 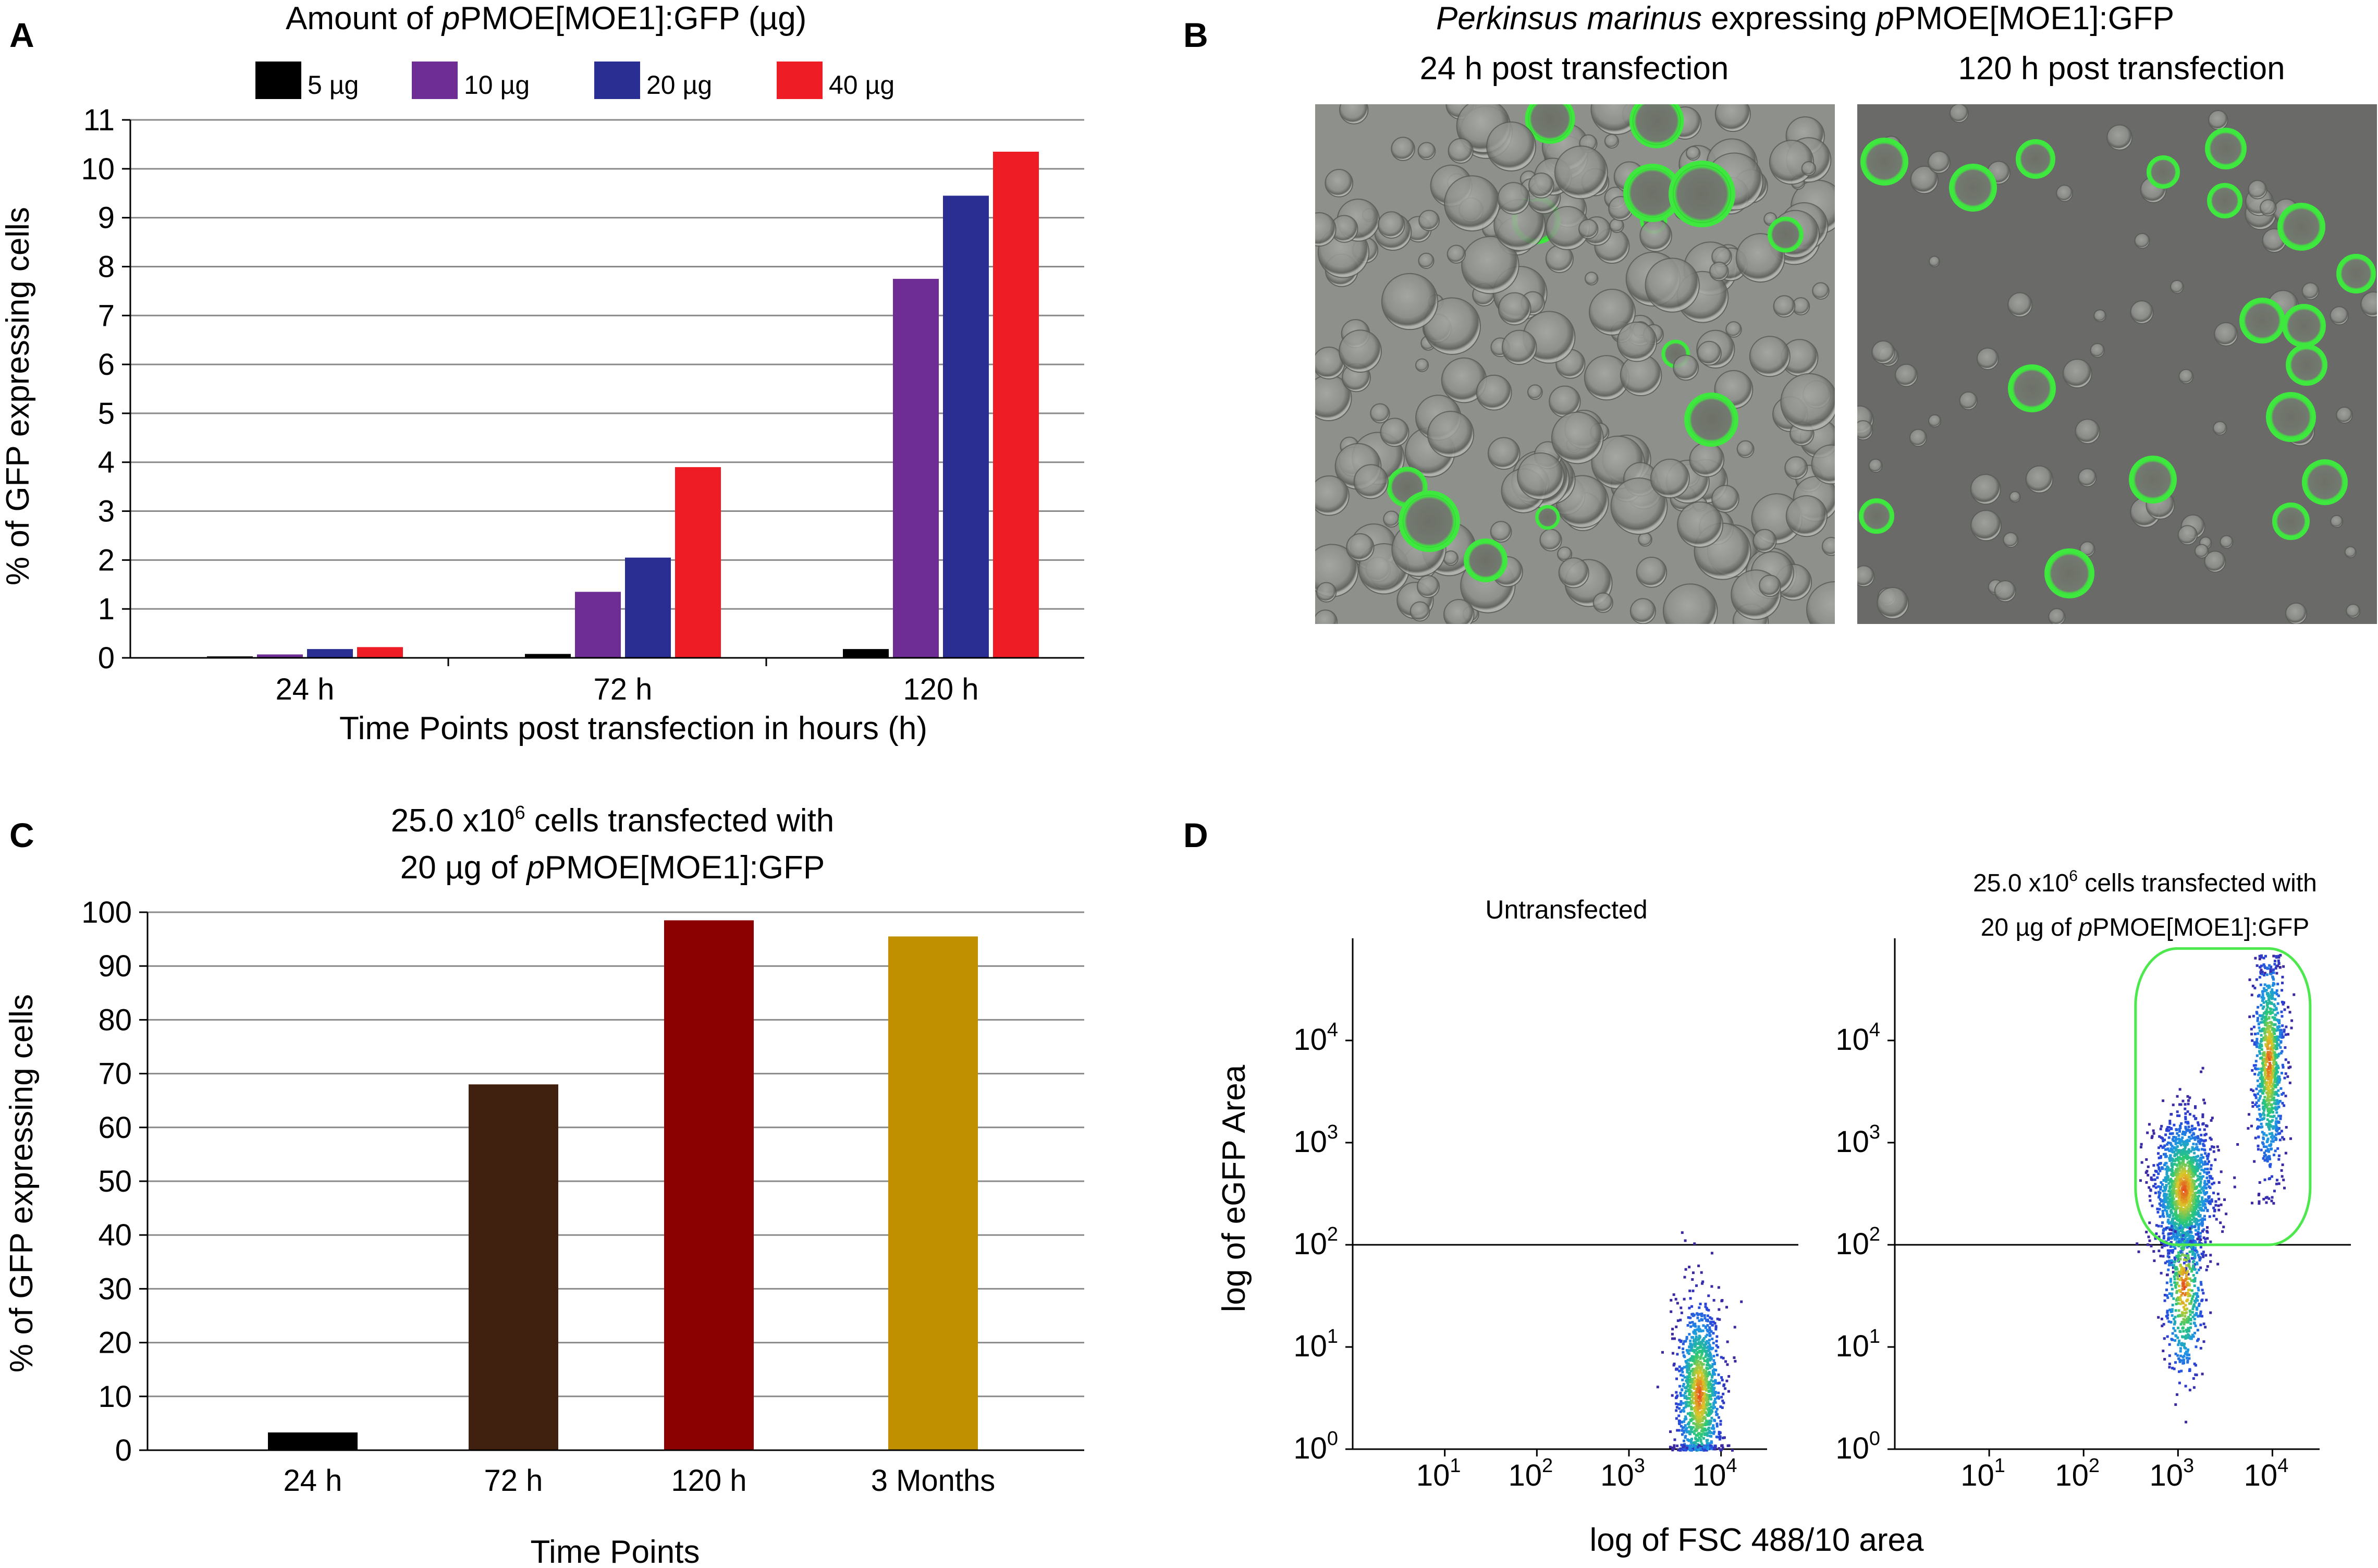 I want to click on panel-a-y-ticklabel: 10, so click(x=98, y=169).